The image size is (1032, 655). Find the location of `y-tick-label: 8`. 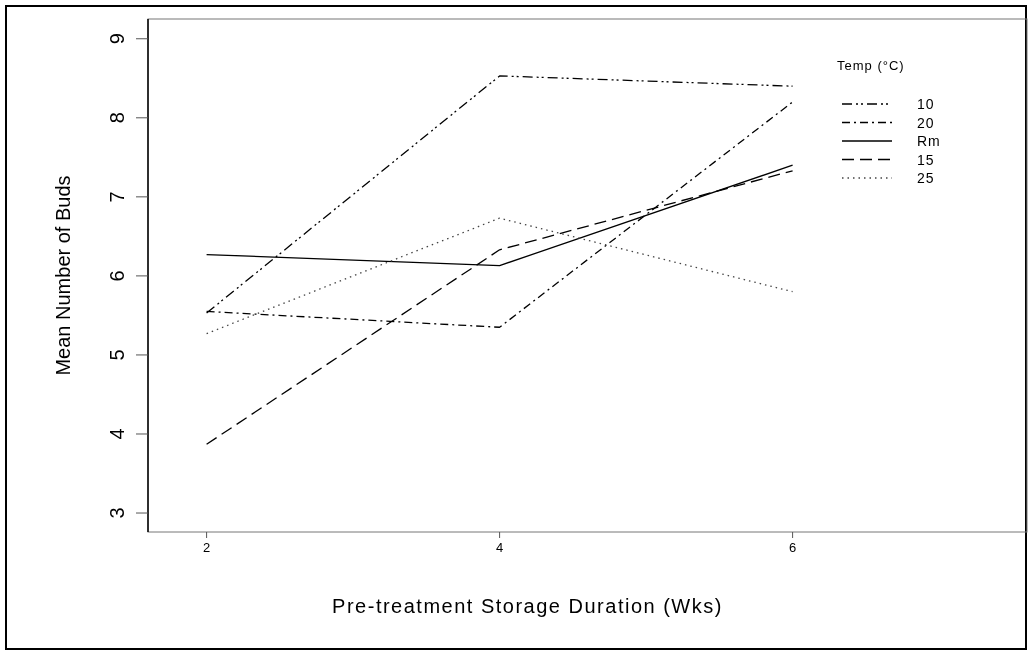

y-tick-label: 8 is located at coordinates (117, 118).